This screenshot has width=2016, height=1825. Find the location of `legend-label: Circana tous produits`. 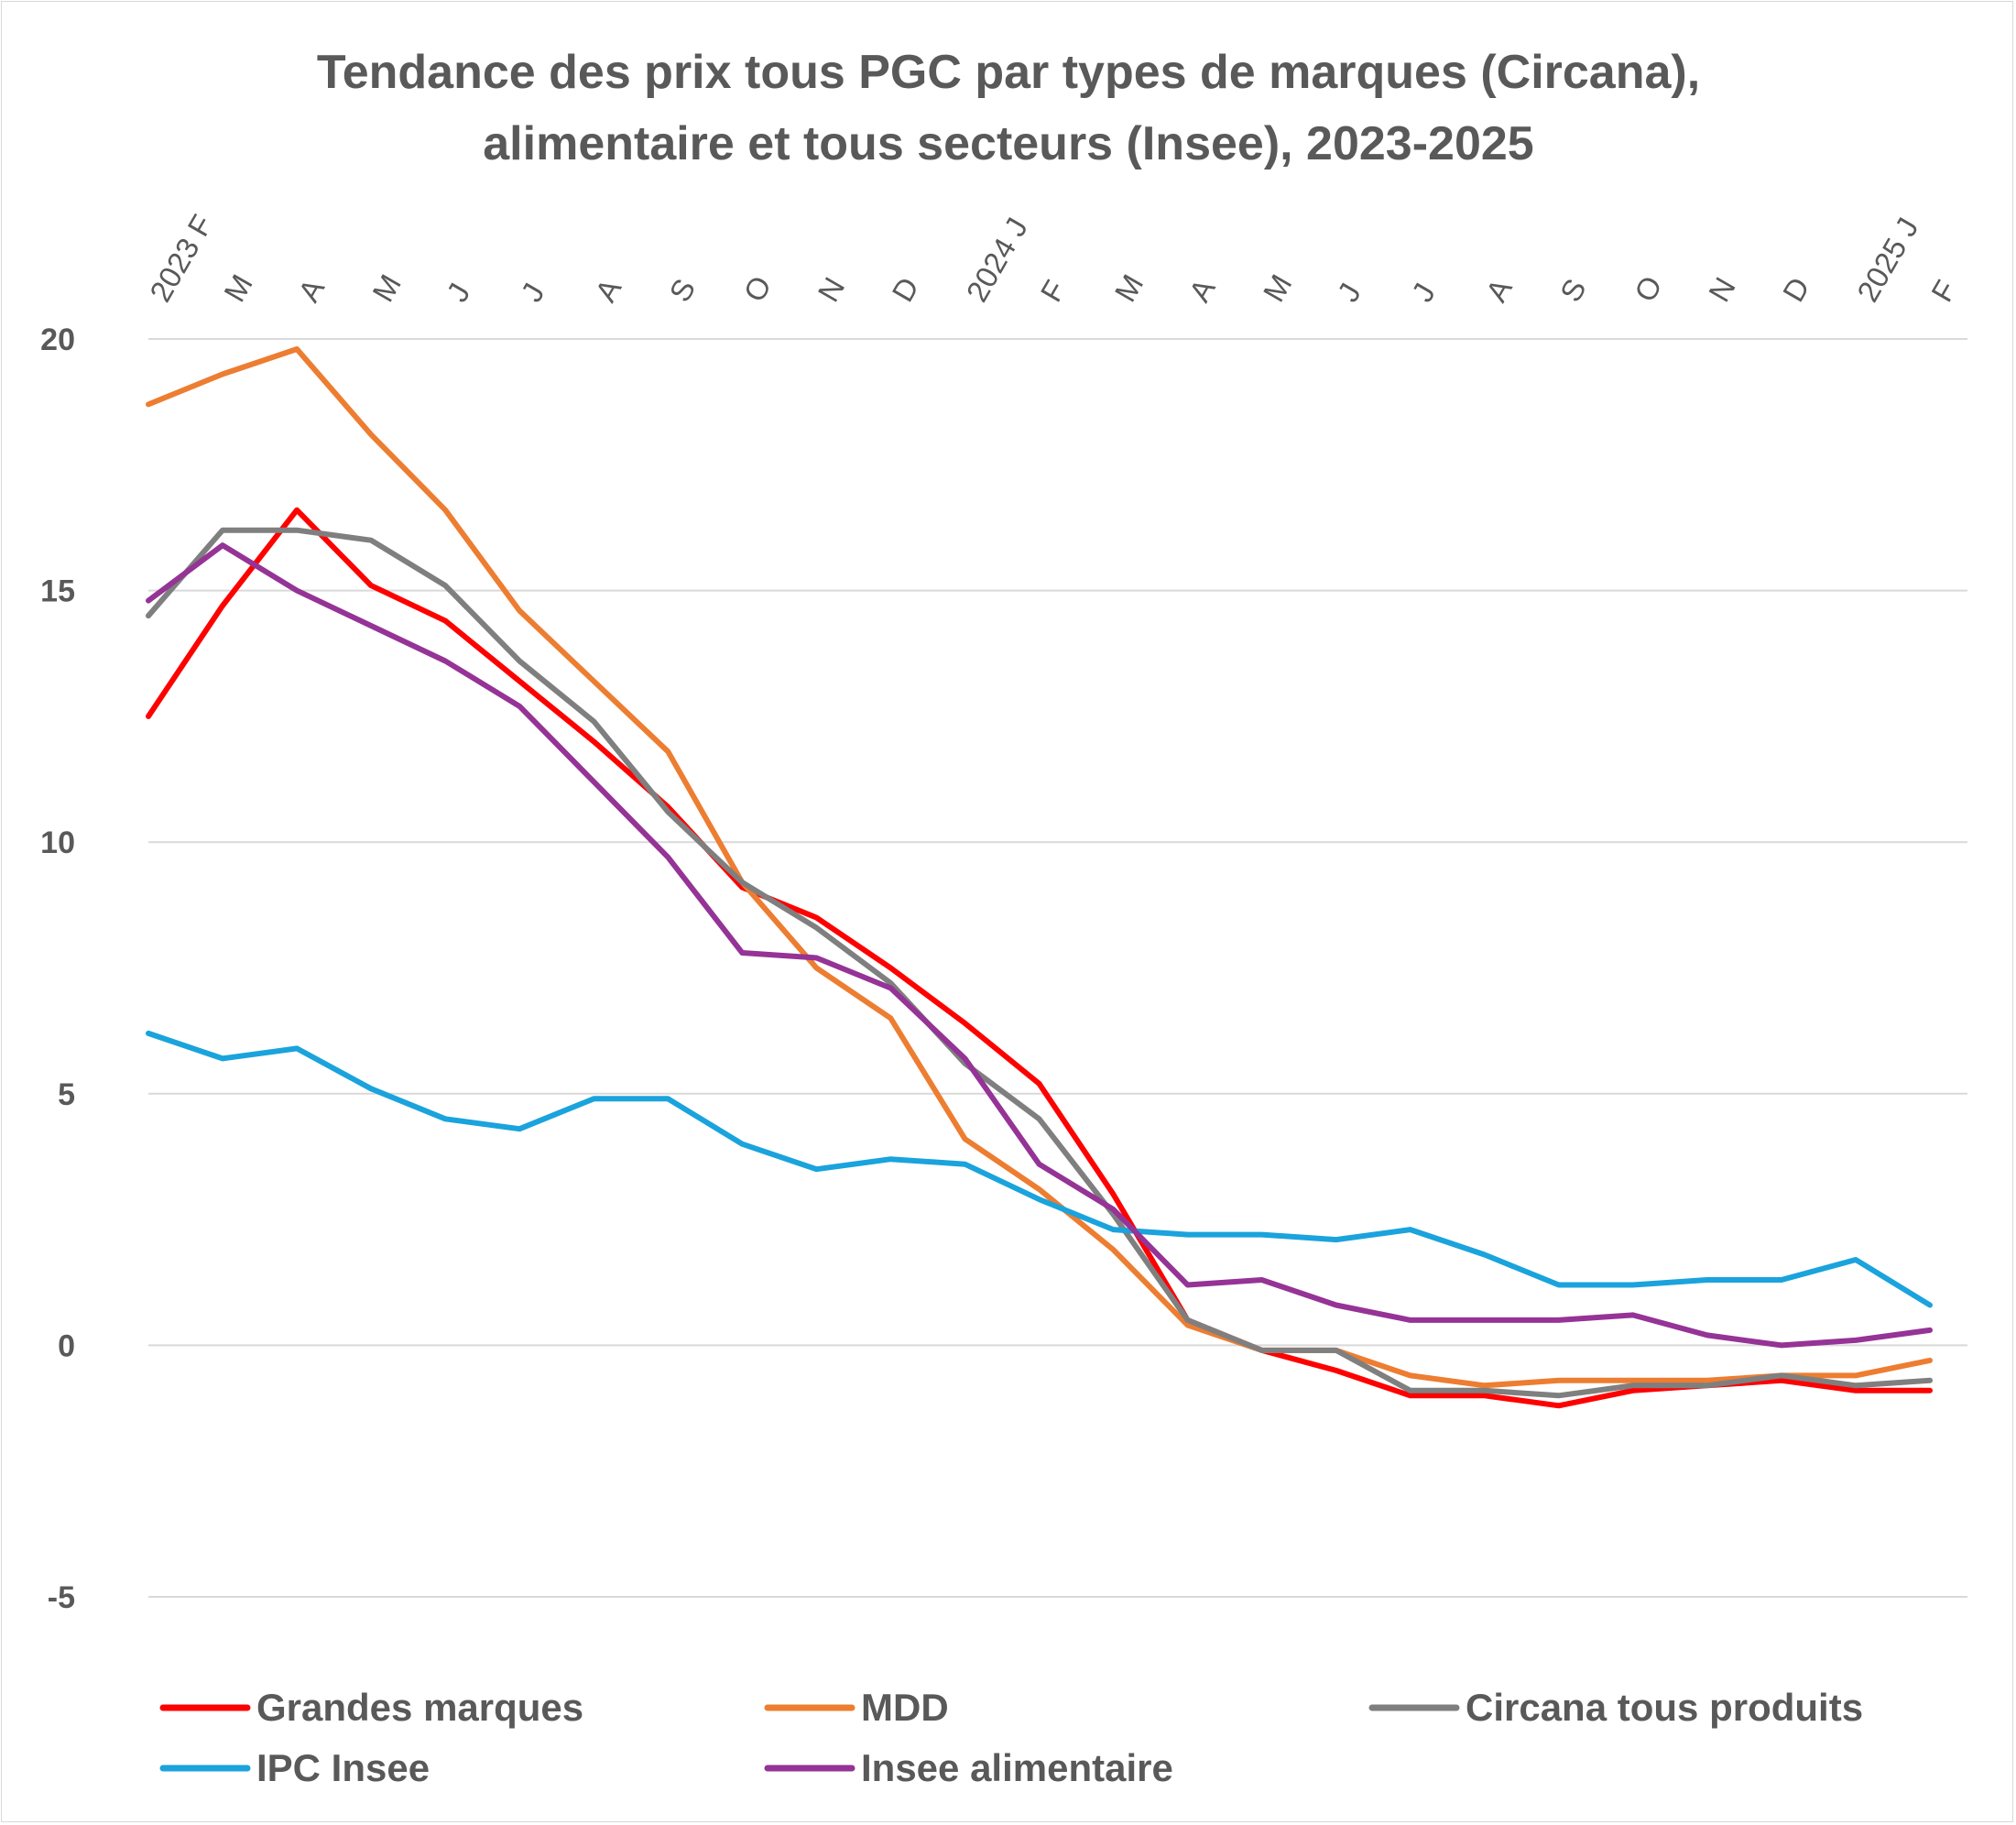

legend-label: Circana tous produits is located at coordinates (1664, 1708).